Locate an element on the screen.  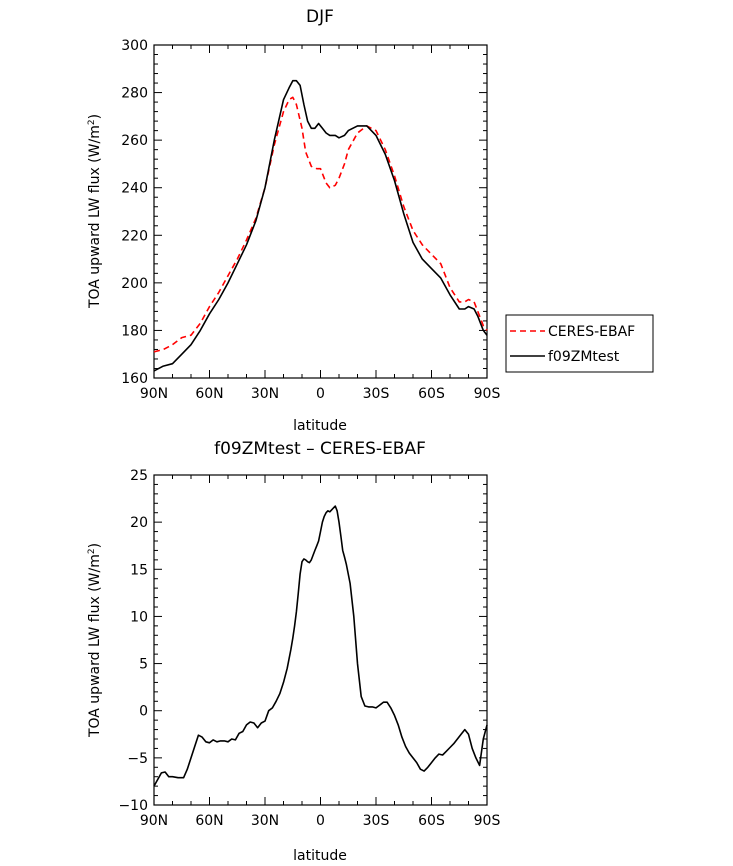
bottom-y-tick-label: 0 is located at coordinates (143, 712).